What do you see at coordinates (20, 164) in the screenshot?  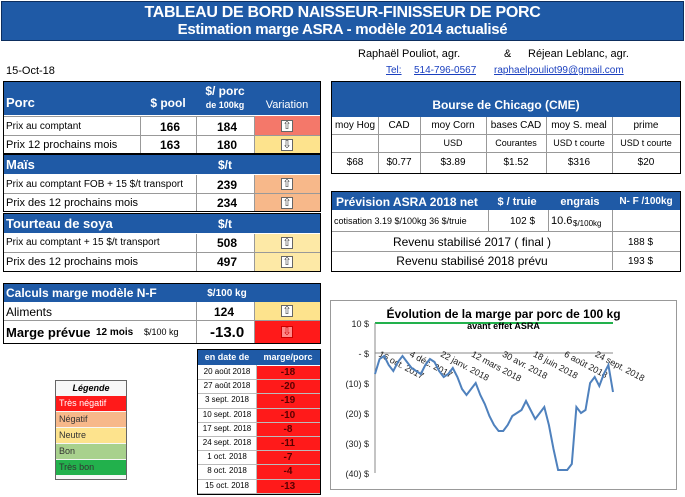 I see `mais-label: Maïs` at bounding box center [20, 164].